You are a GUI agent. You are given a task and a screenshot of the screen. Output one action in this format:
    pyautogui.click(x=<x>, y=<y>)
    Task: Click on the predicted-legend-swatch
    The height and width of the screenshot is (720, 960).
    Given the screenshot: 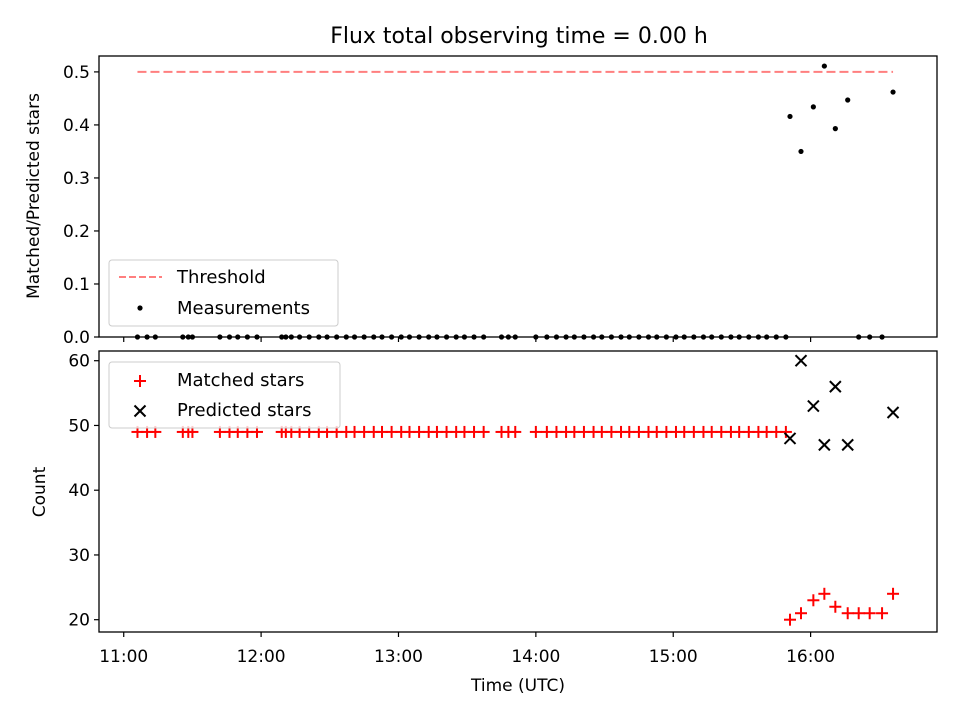 What is the action you would take?
    pyautogui.click(x=140, y=411)
    